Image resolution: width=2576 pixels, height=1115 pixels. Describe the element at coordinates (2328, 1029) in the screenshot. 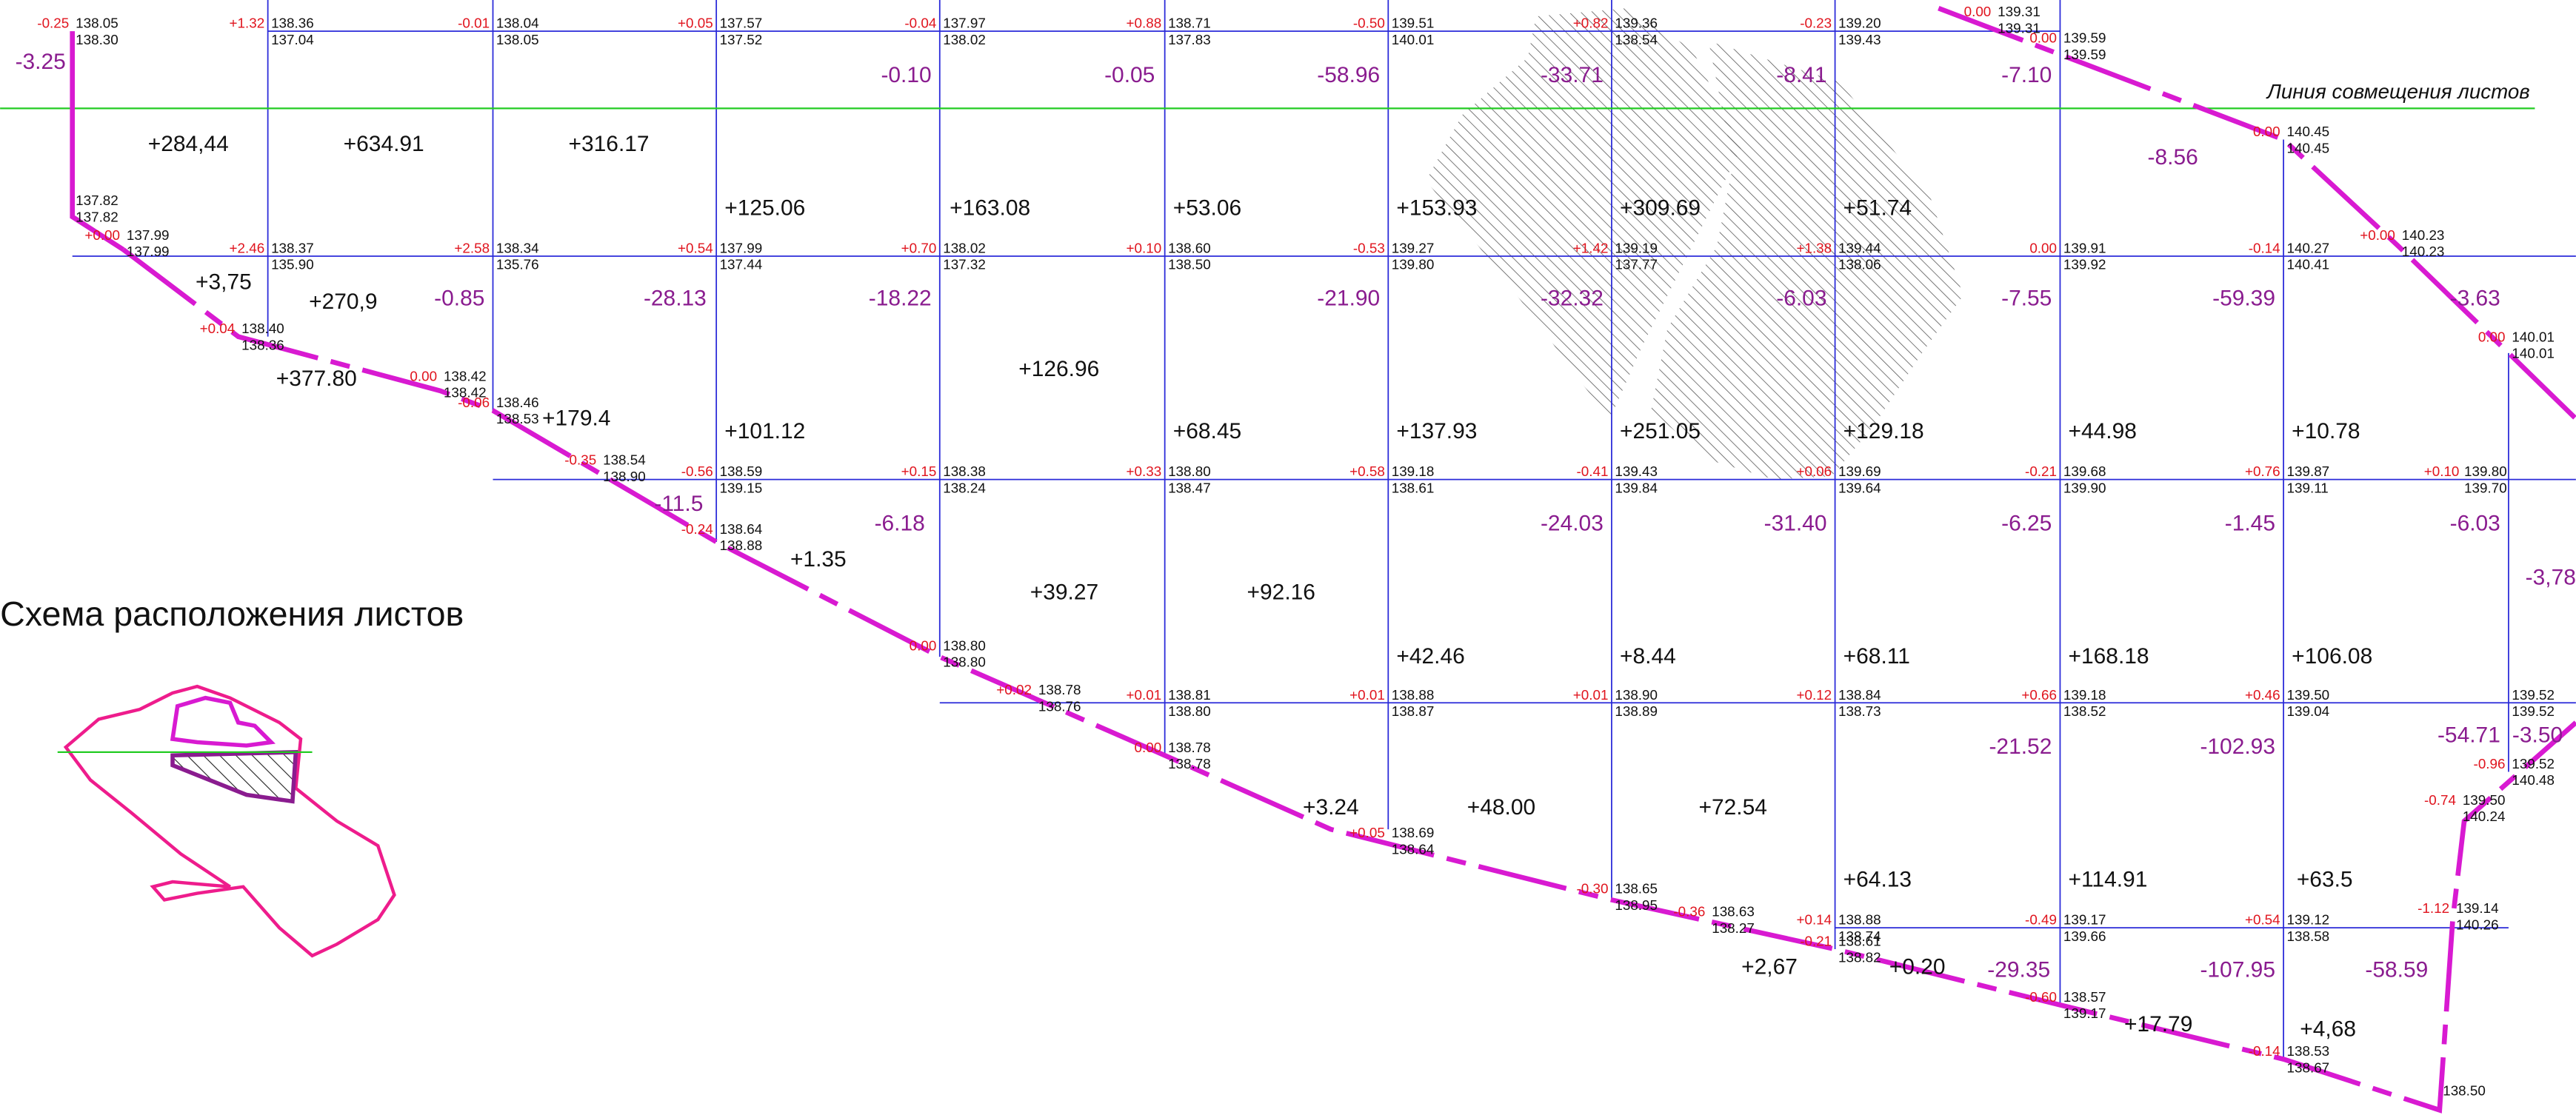

I see `fill-volume: +4,68` at that location.